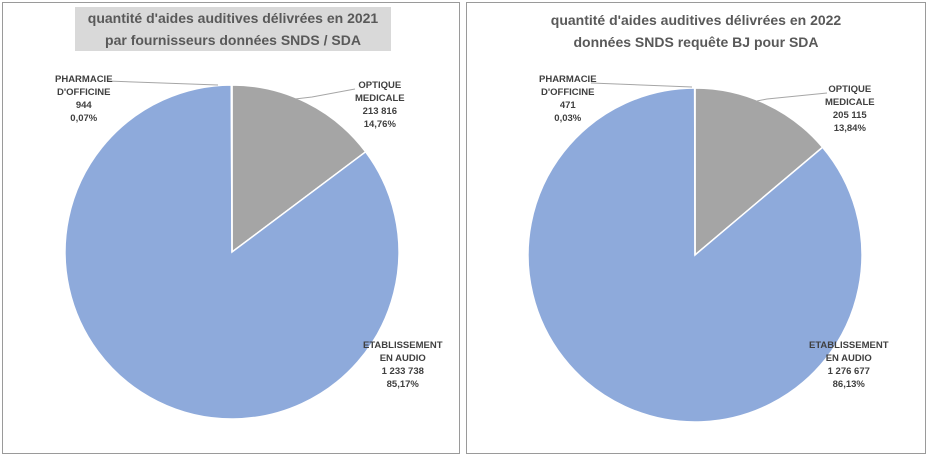  Describe the element at coordinates (568, 118) in the screenshot. I see `slice-percent: 0,03%` at that location.